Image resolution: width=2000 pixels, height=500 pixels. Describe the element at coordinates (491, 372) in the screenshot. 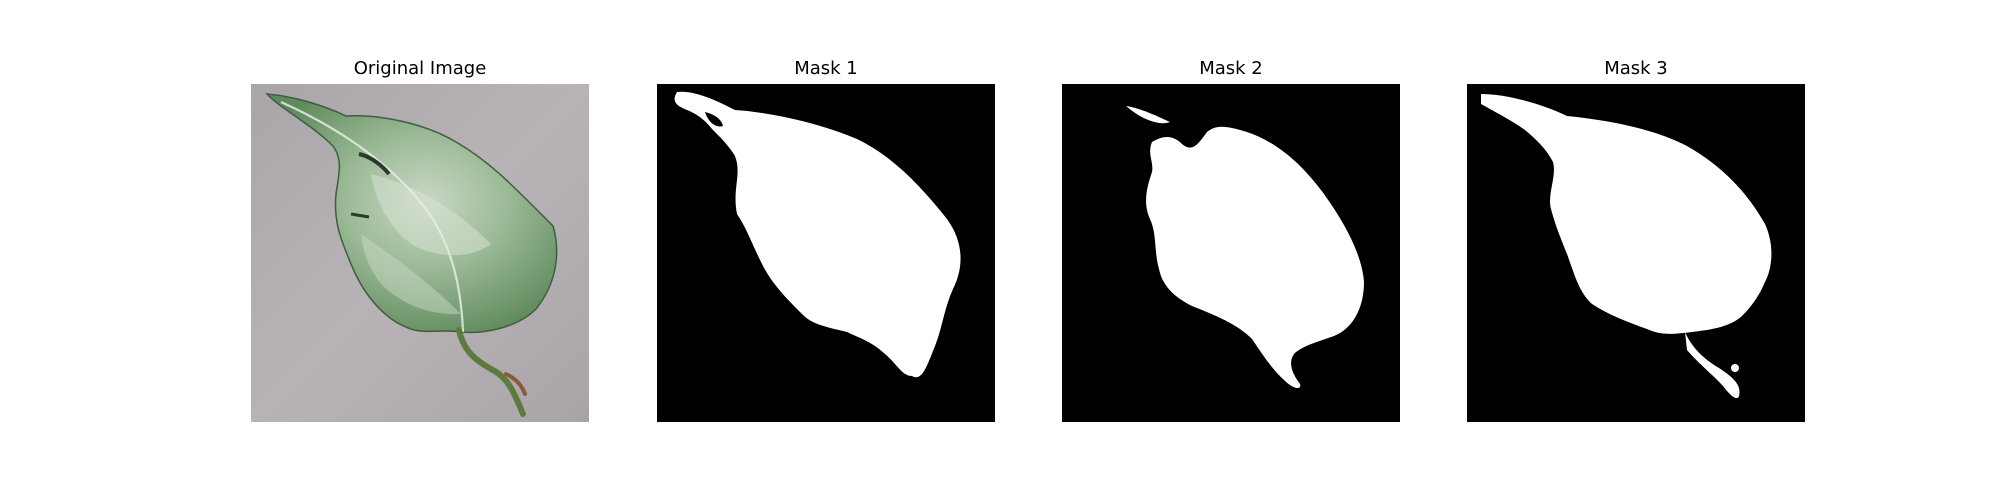

I see `stem-icon` at that location.